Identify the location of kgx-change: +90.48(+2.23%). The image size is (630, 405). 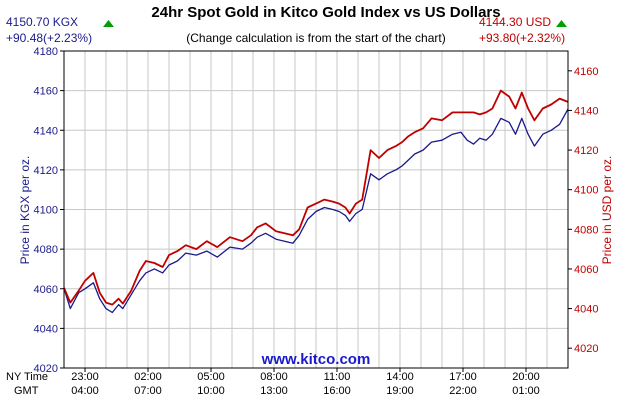
(49, 38).